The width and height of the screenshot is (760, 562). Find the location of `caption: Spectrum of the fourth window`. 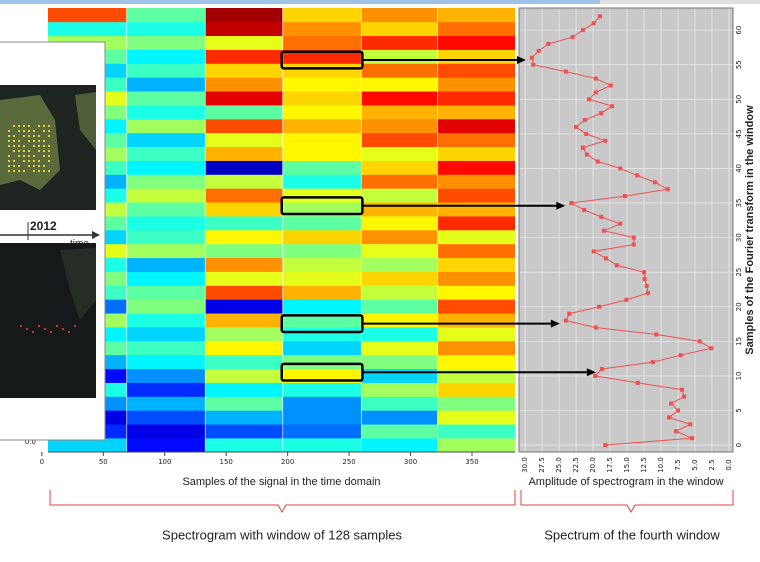

caption: Spectrum of the fourth window is located at coordinates (632, 534).